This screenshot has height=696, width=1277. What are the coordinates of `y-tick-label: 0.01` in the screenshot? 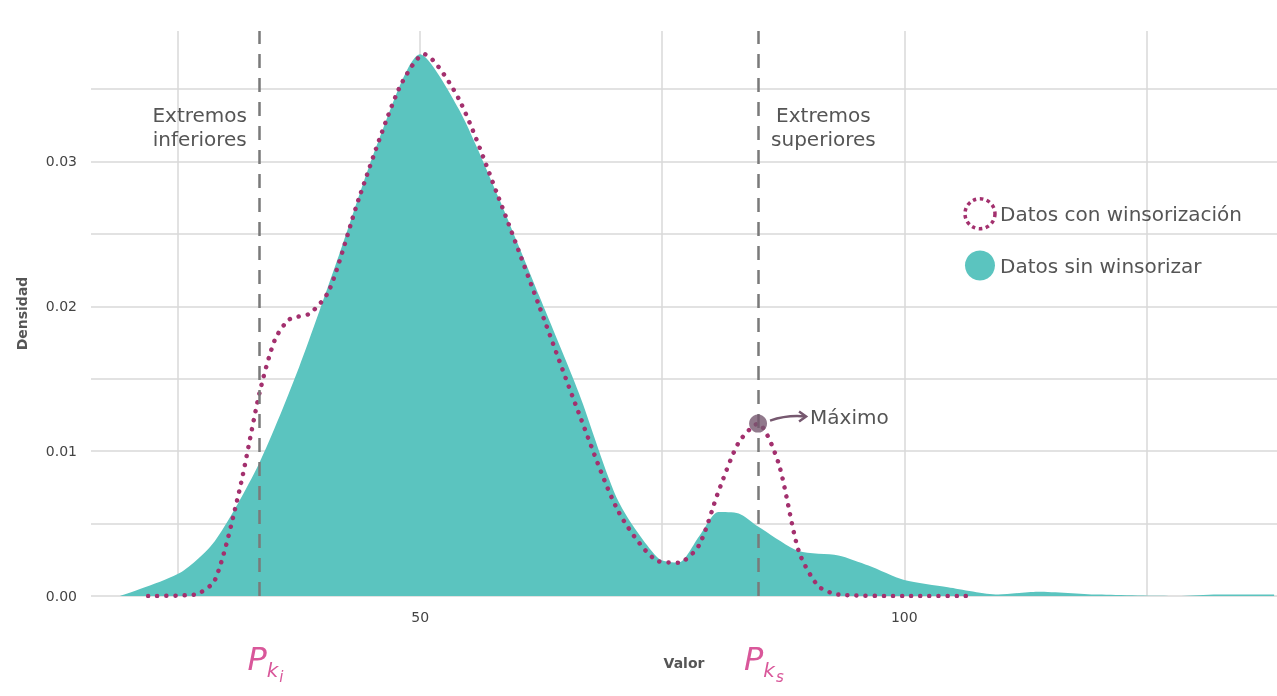 It's located at (61, 451).